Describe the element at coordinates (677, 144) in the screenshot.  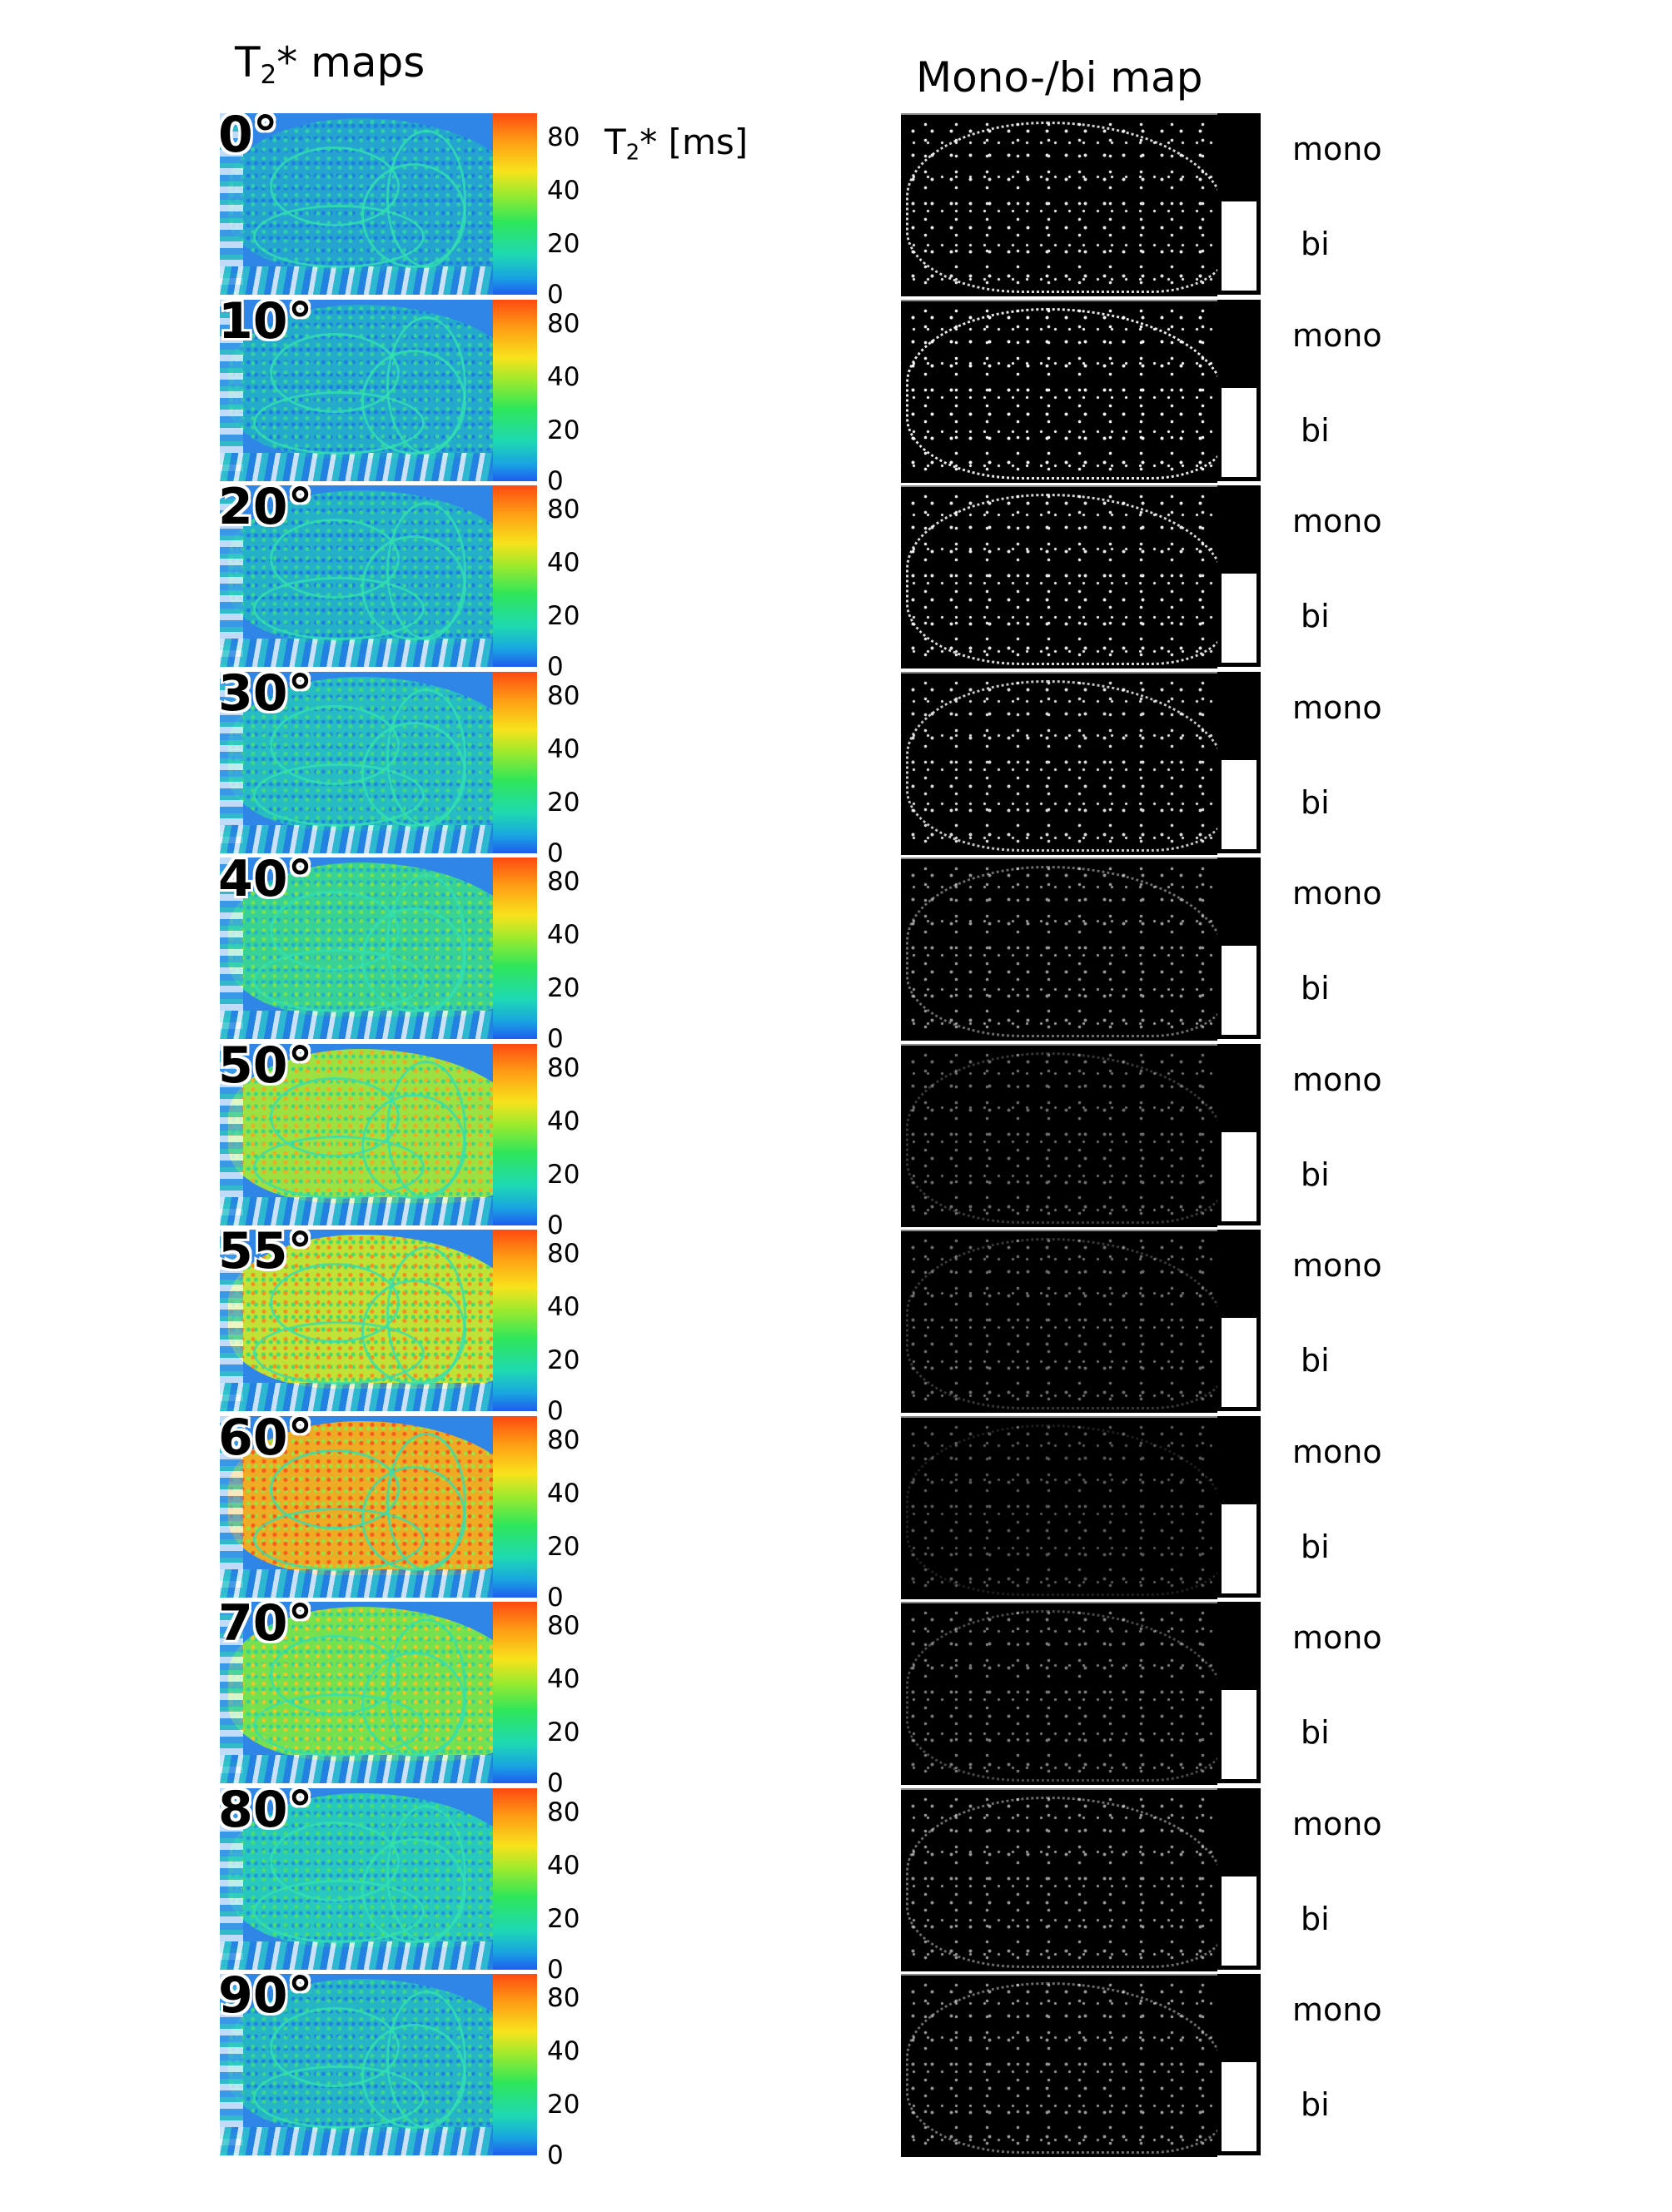
I see `t2-unit-label: T2* [ms]` at that location.